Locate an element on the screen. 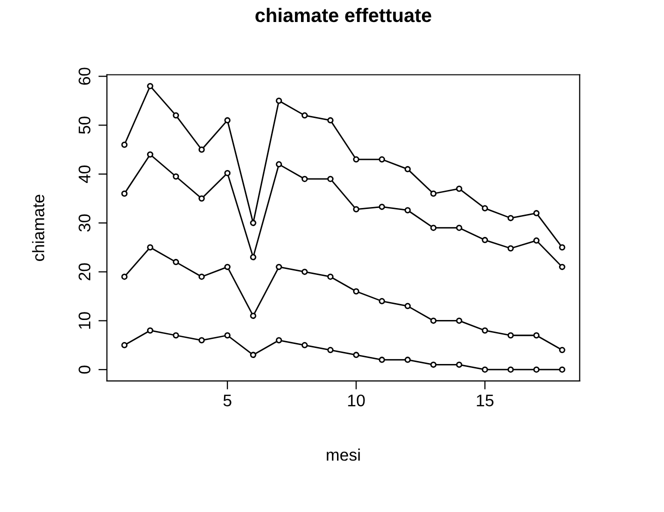 Image resolution: width=664 pixels, height=512 pixels. y-tick-label: 10 is located at coordinates (84, 320).